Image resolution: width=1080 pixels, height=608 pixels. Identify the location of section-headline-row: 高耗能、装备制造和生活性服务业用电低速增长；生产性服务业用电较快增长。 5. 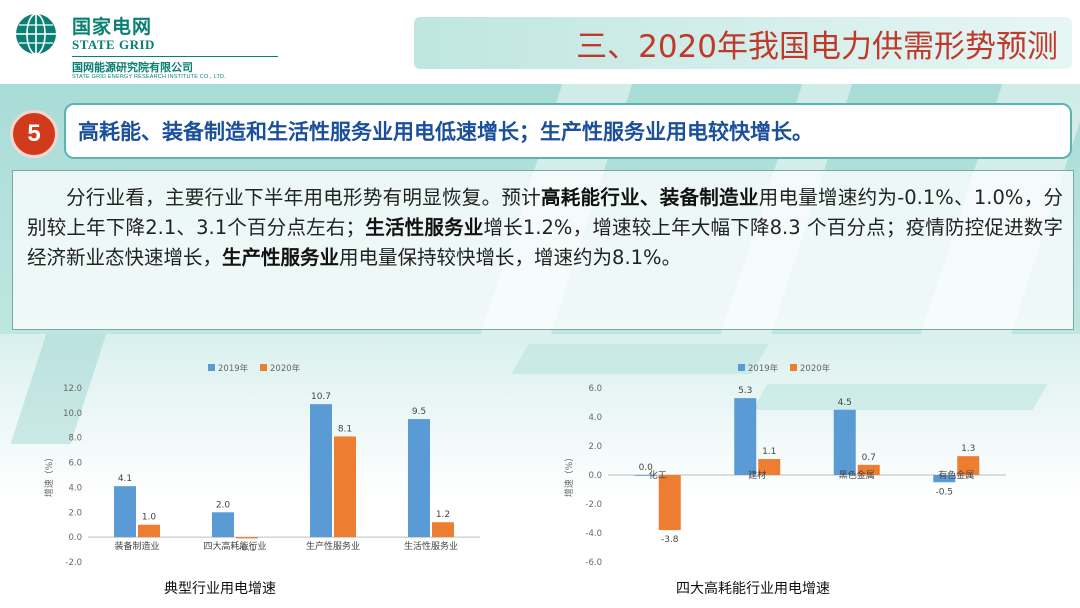
(541, 130).